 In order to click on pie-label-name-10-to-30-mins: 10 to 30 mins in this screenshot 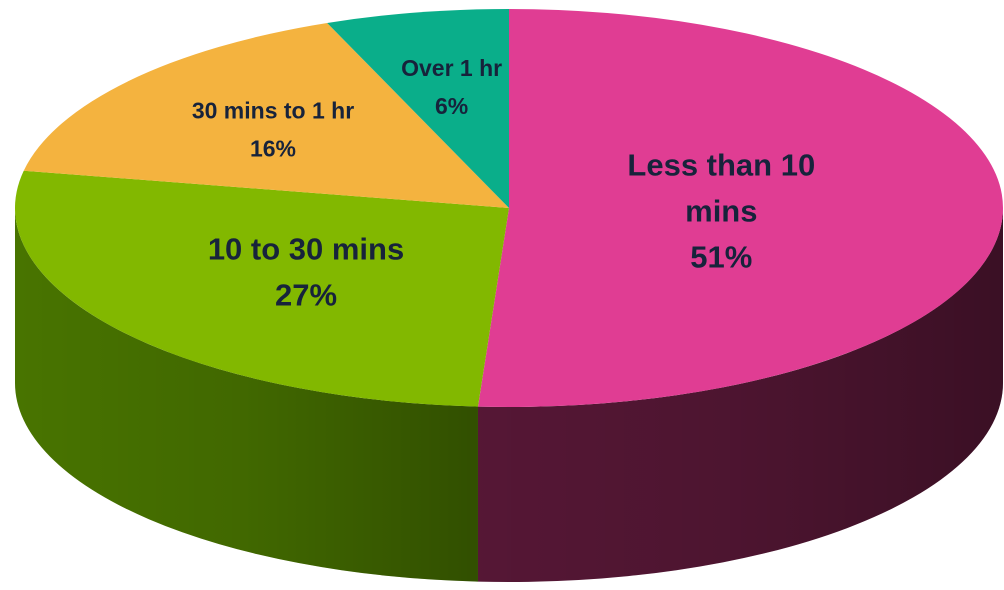, I will do `click(306, 248)`.